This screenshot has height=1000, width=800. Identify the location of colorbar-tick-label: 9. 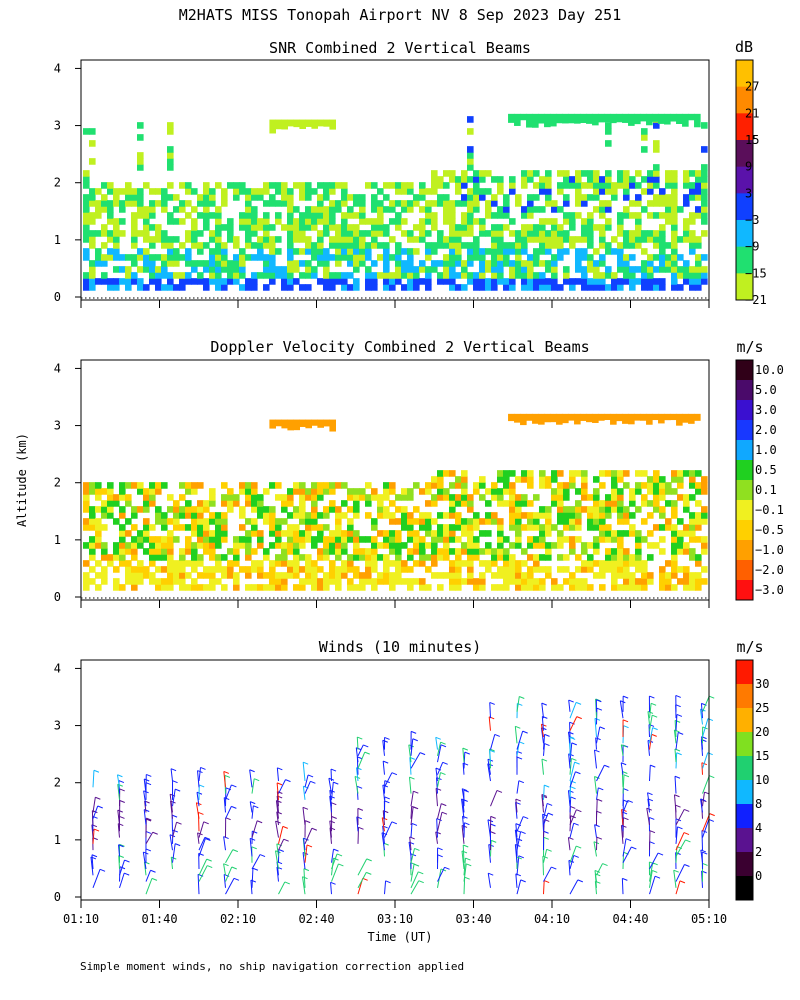
(748, 167).